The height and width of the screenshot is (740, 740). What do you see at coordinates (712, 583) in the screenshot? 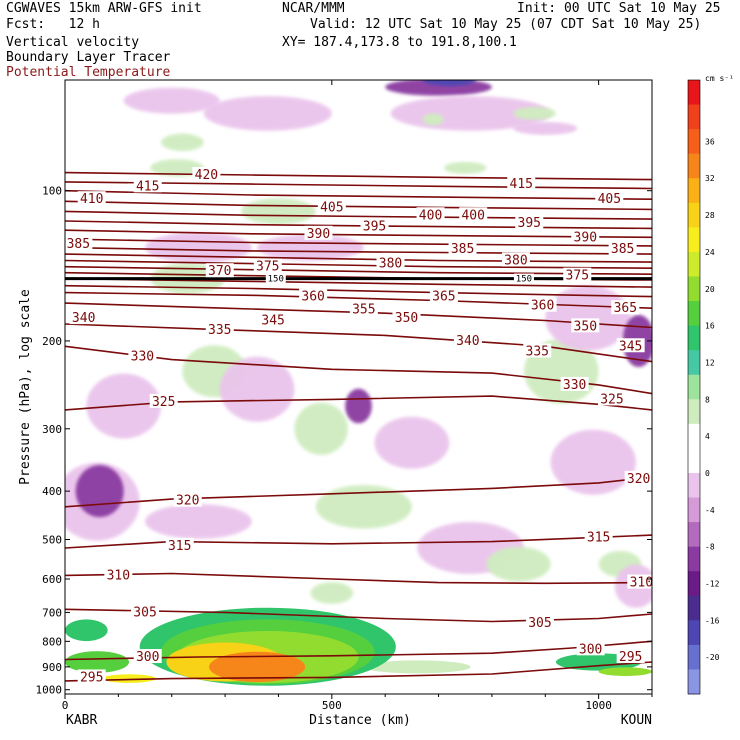
I see `colorbar-label: -12` at bounding box center [712, 583].